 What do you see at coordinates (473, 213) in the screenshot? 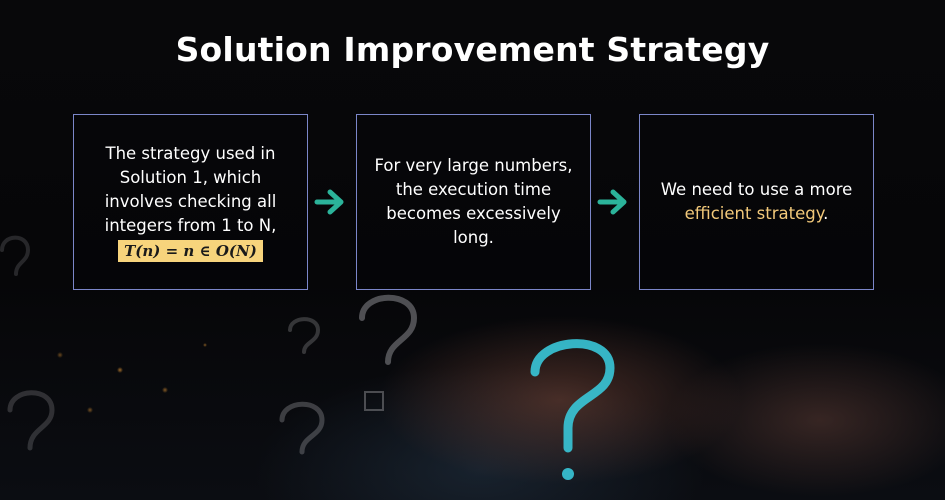
I see `box-line: becomes excessively` at bounding box center [473, 213].